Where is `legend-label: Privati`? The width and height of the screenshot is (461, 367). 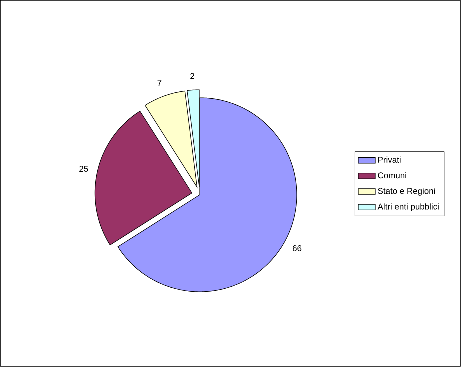
legend-label: Privati is located at coordinates (389, 159).